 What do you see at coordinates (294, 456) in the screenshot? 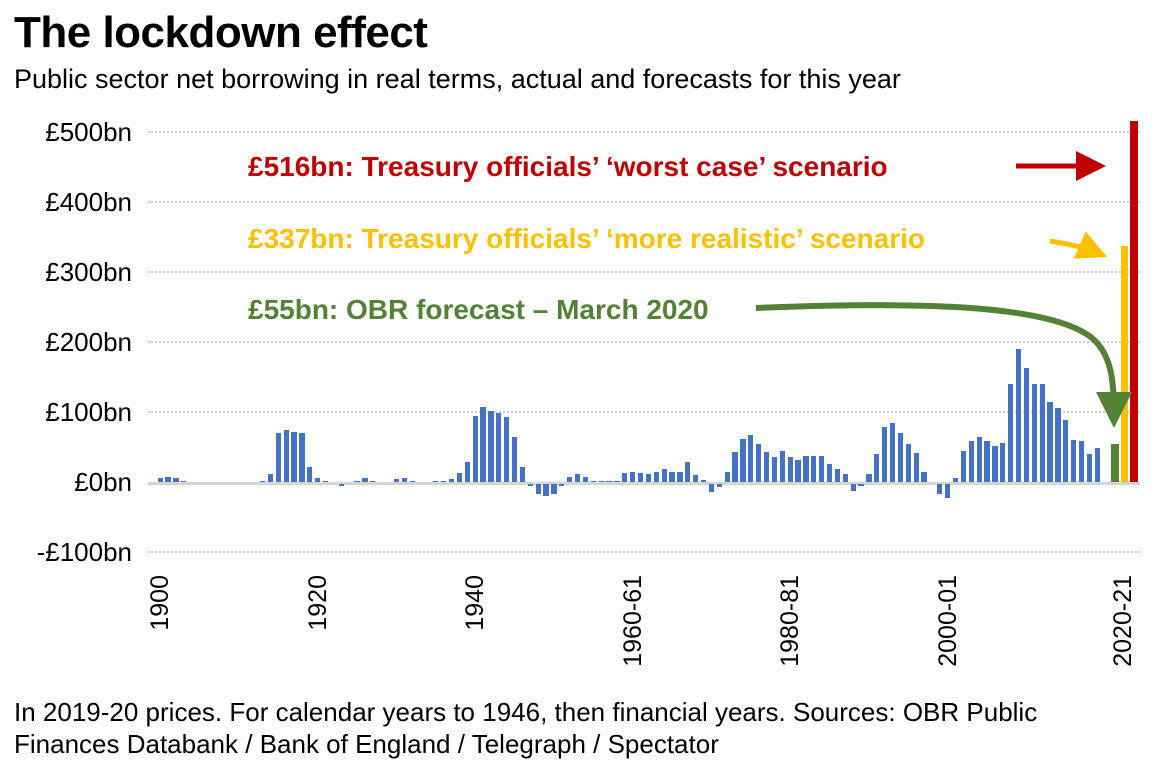
I see `bar-1917` at bounding box center [294, 456].